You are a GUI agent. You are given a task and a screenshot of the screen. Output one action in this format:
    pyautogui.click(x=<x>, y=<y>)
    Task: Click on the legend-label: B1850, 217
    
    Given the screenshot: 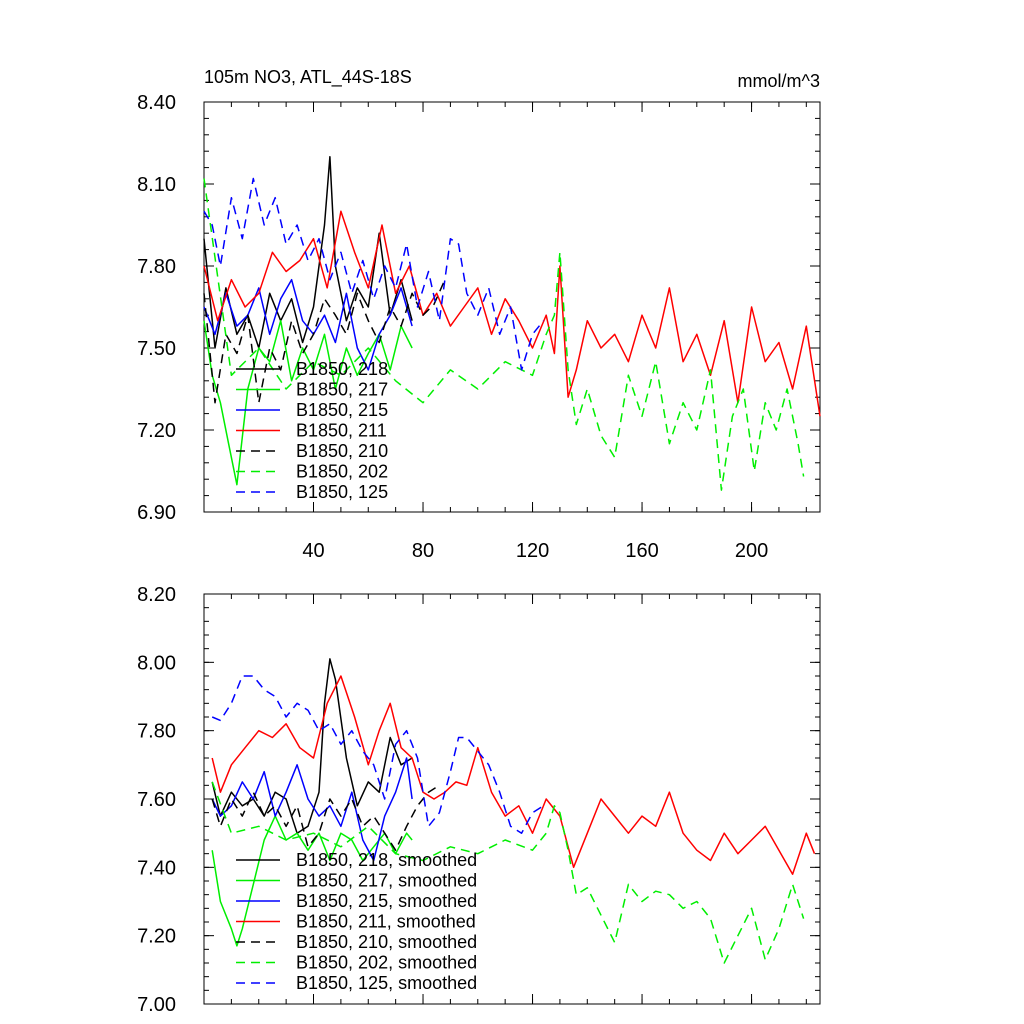 What is the action you would take?
    pyautogui.click(x=342, y=390)
    